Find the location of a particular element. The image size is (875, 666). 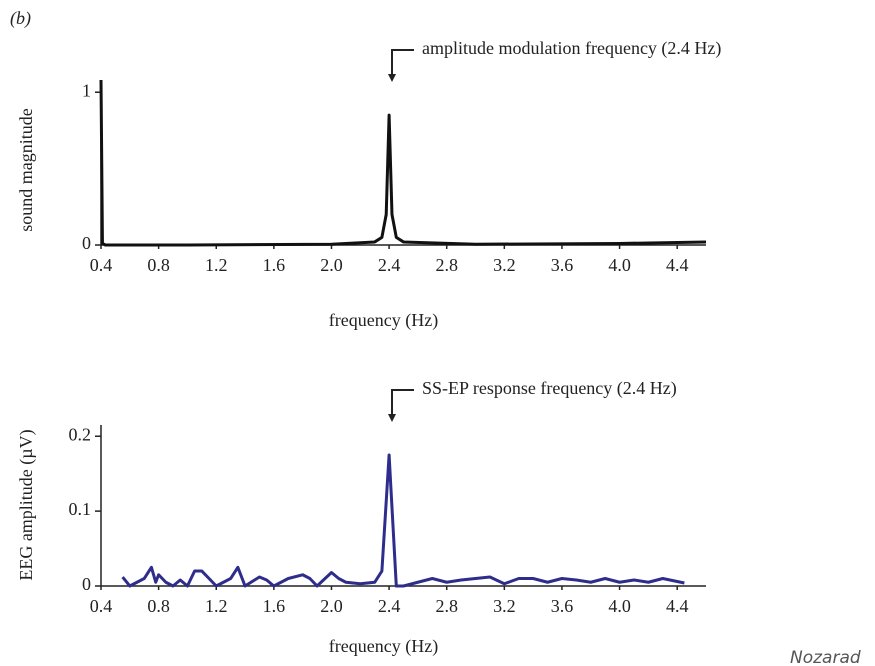

panel-label: (b) is located at coordinates (20, 18).